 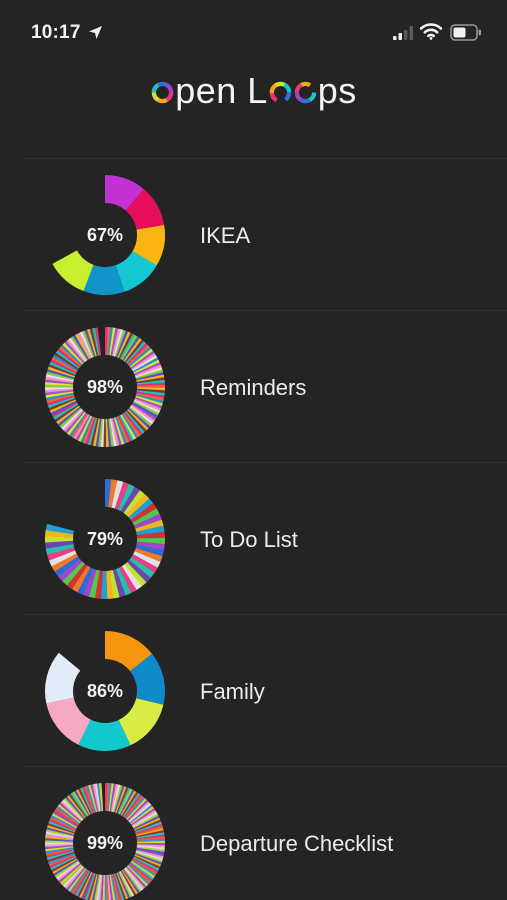 I want to click on loop-row-departure-checklist: 99% Departure Checklist, so click(x=264, y=833).